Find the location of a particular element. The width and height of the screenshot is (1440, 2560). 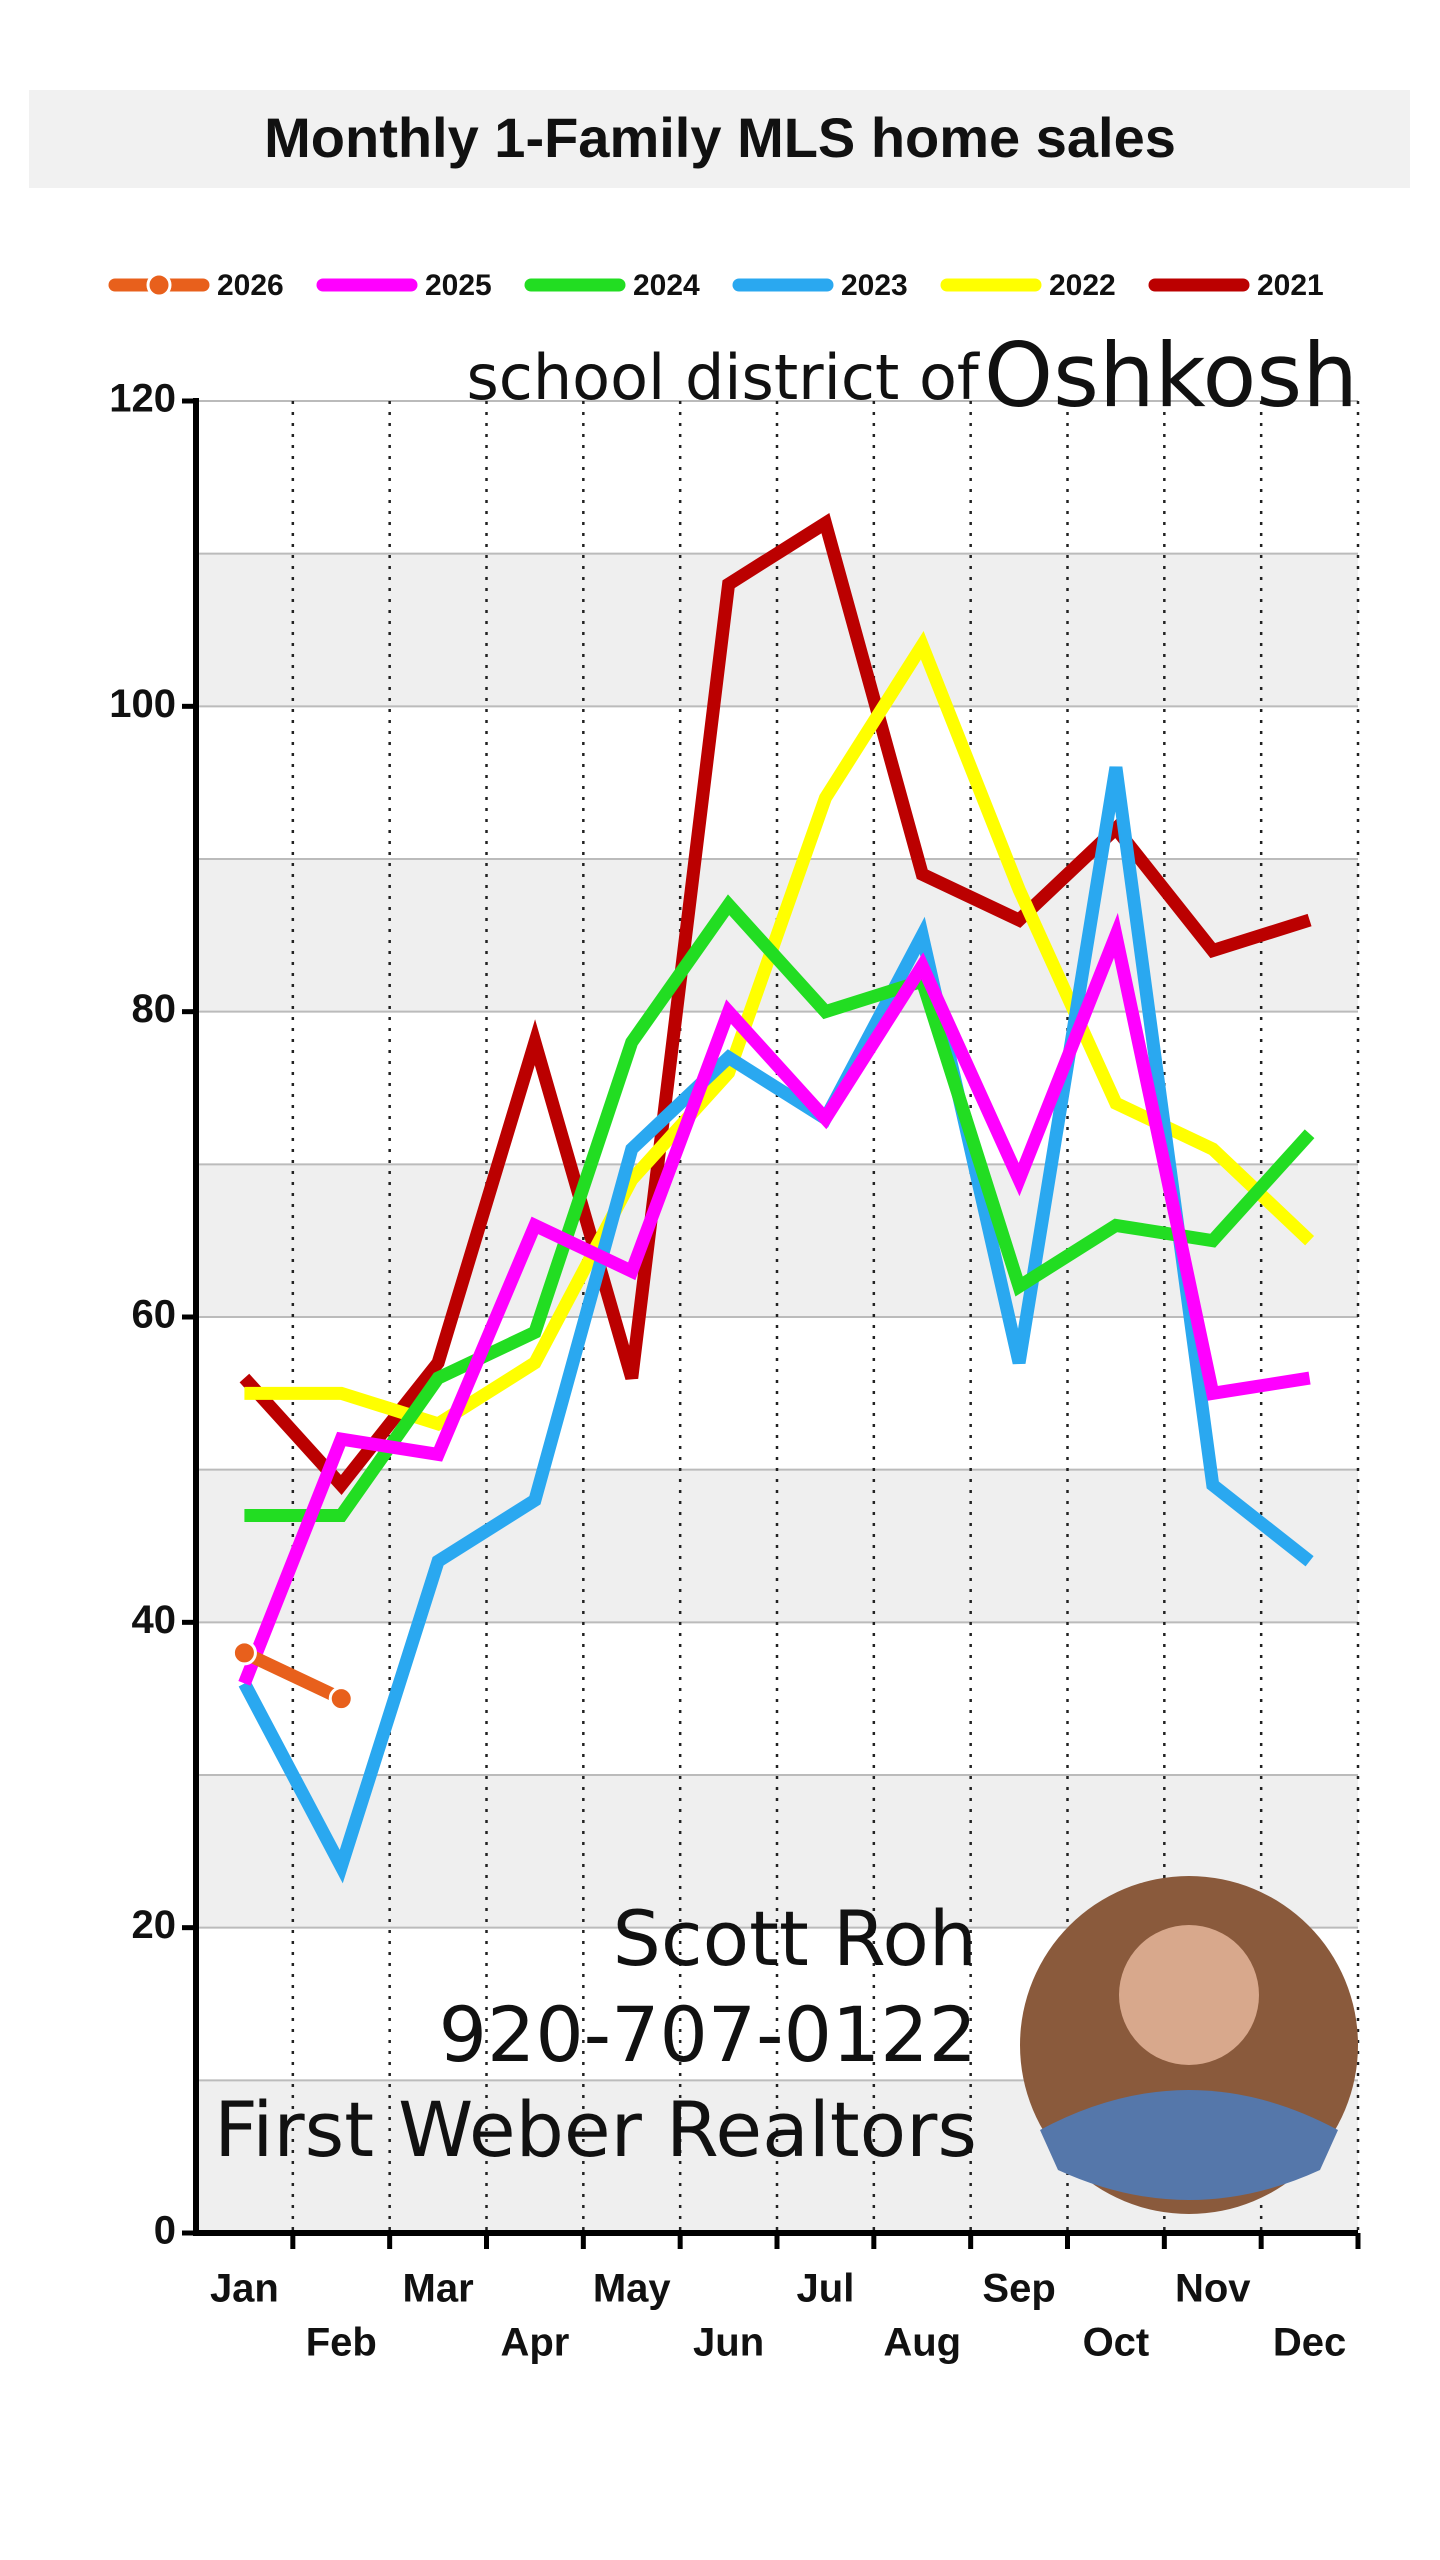

x-tick-label: Mar is located at coordinates (438, 2289).